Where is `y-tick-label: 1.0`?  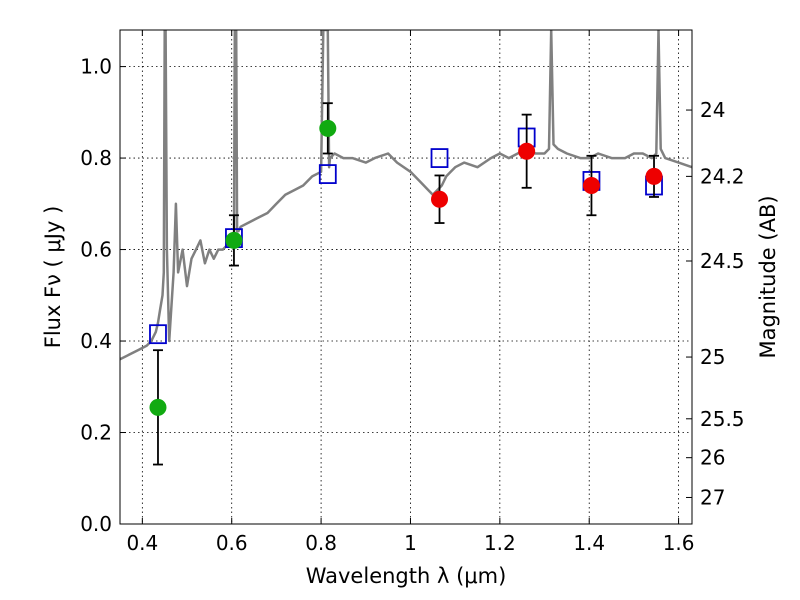 y-tick-label: 1.0 is located at coordinates (96, 67).